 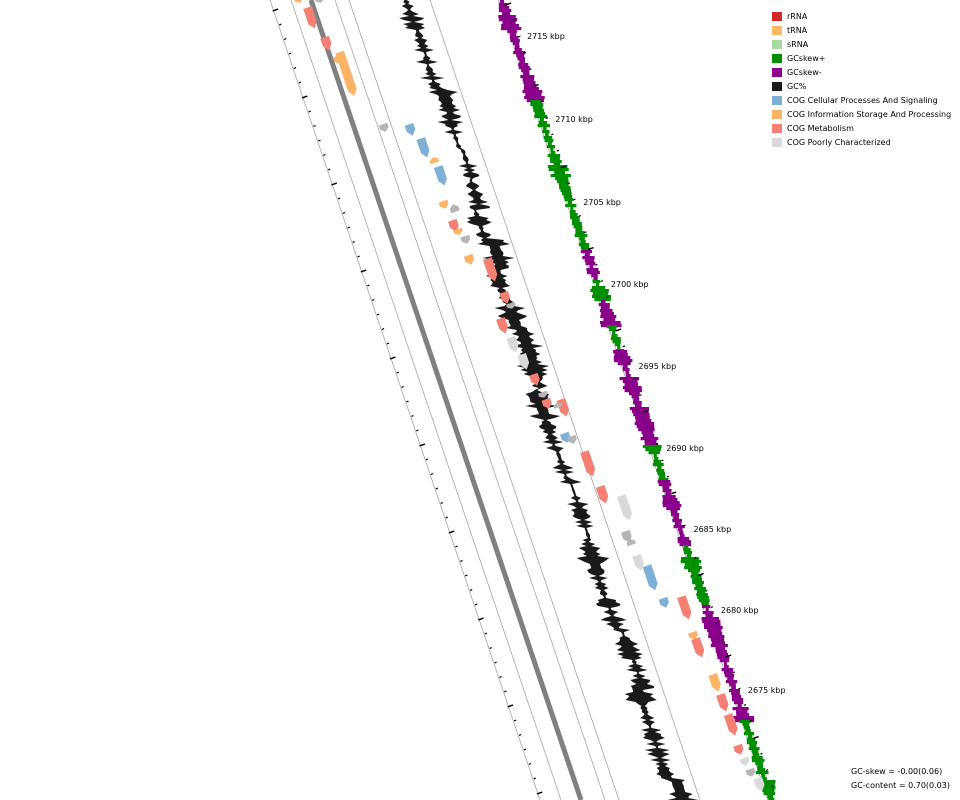 I want to click on legend-item: COG Cellular Processes And Signaling, so click(x=861, y=100).